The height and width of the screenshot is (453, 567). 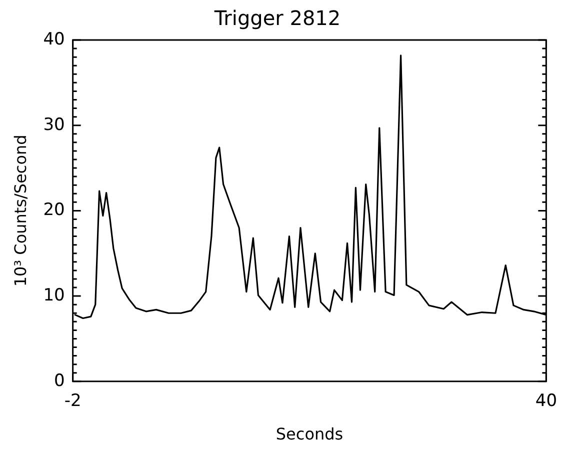 I want to click on y-tick-label: 40, so click(x=54, y=39).